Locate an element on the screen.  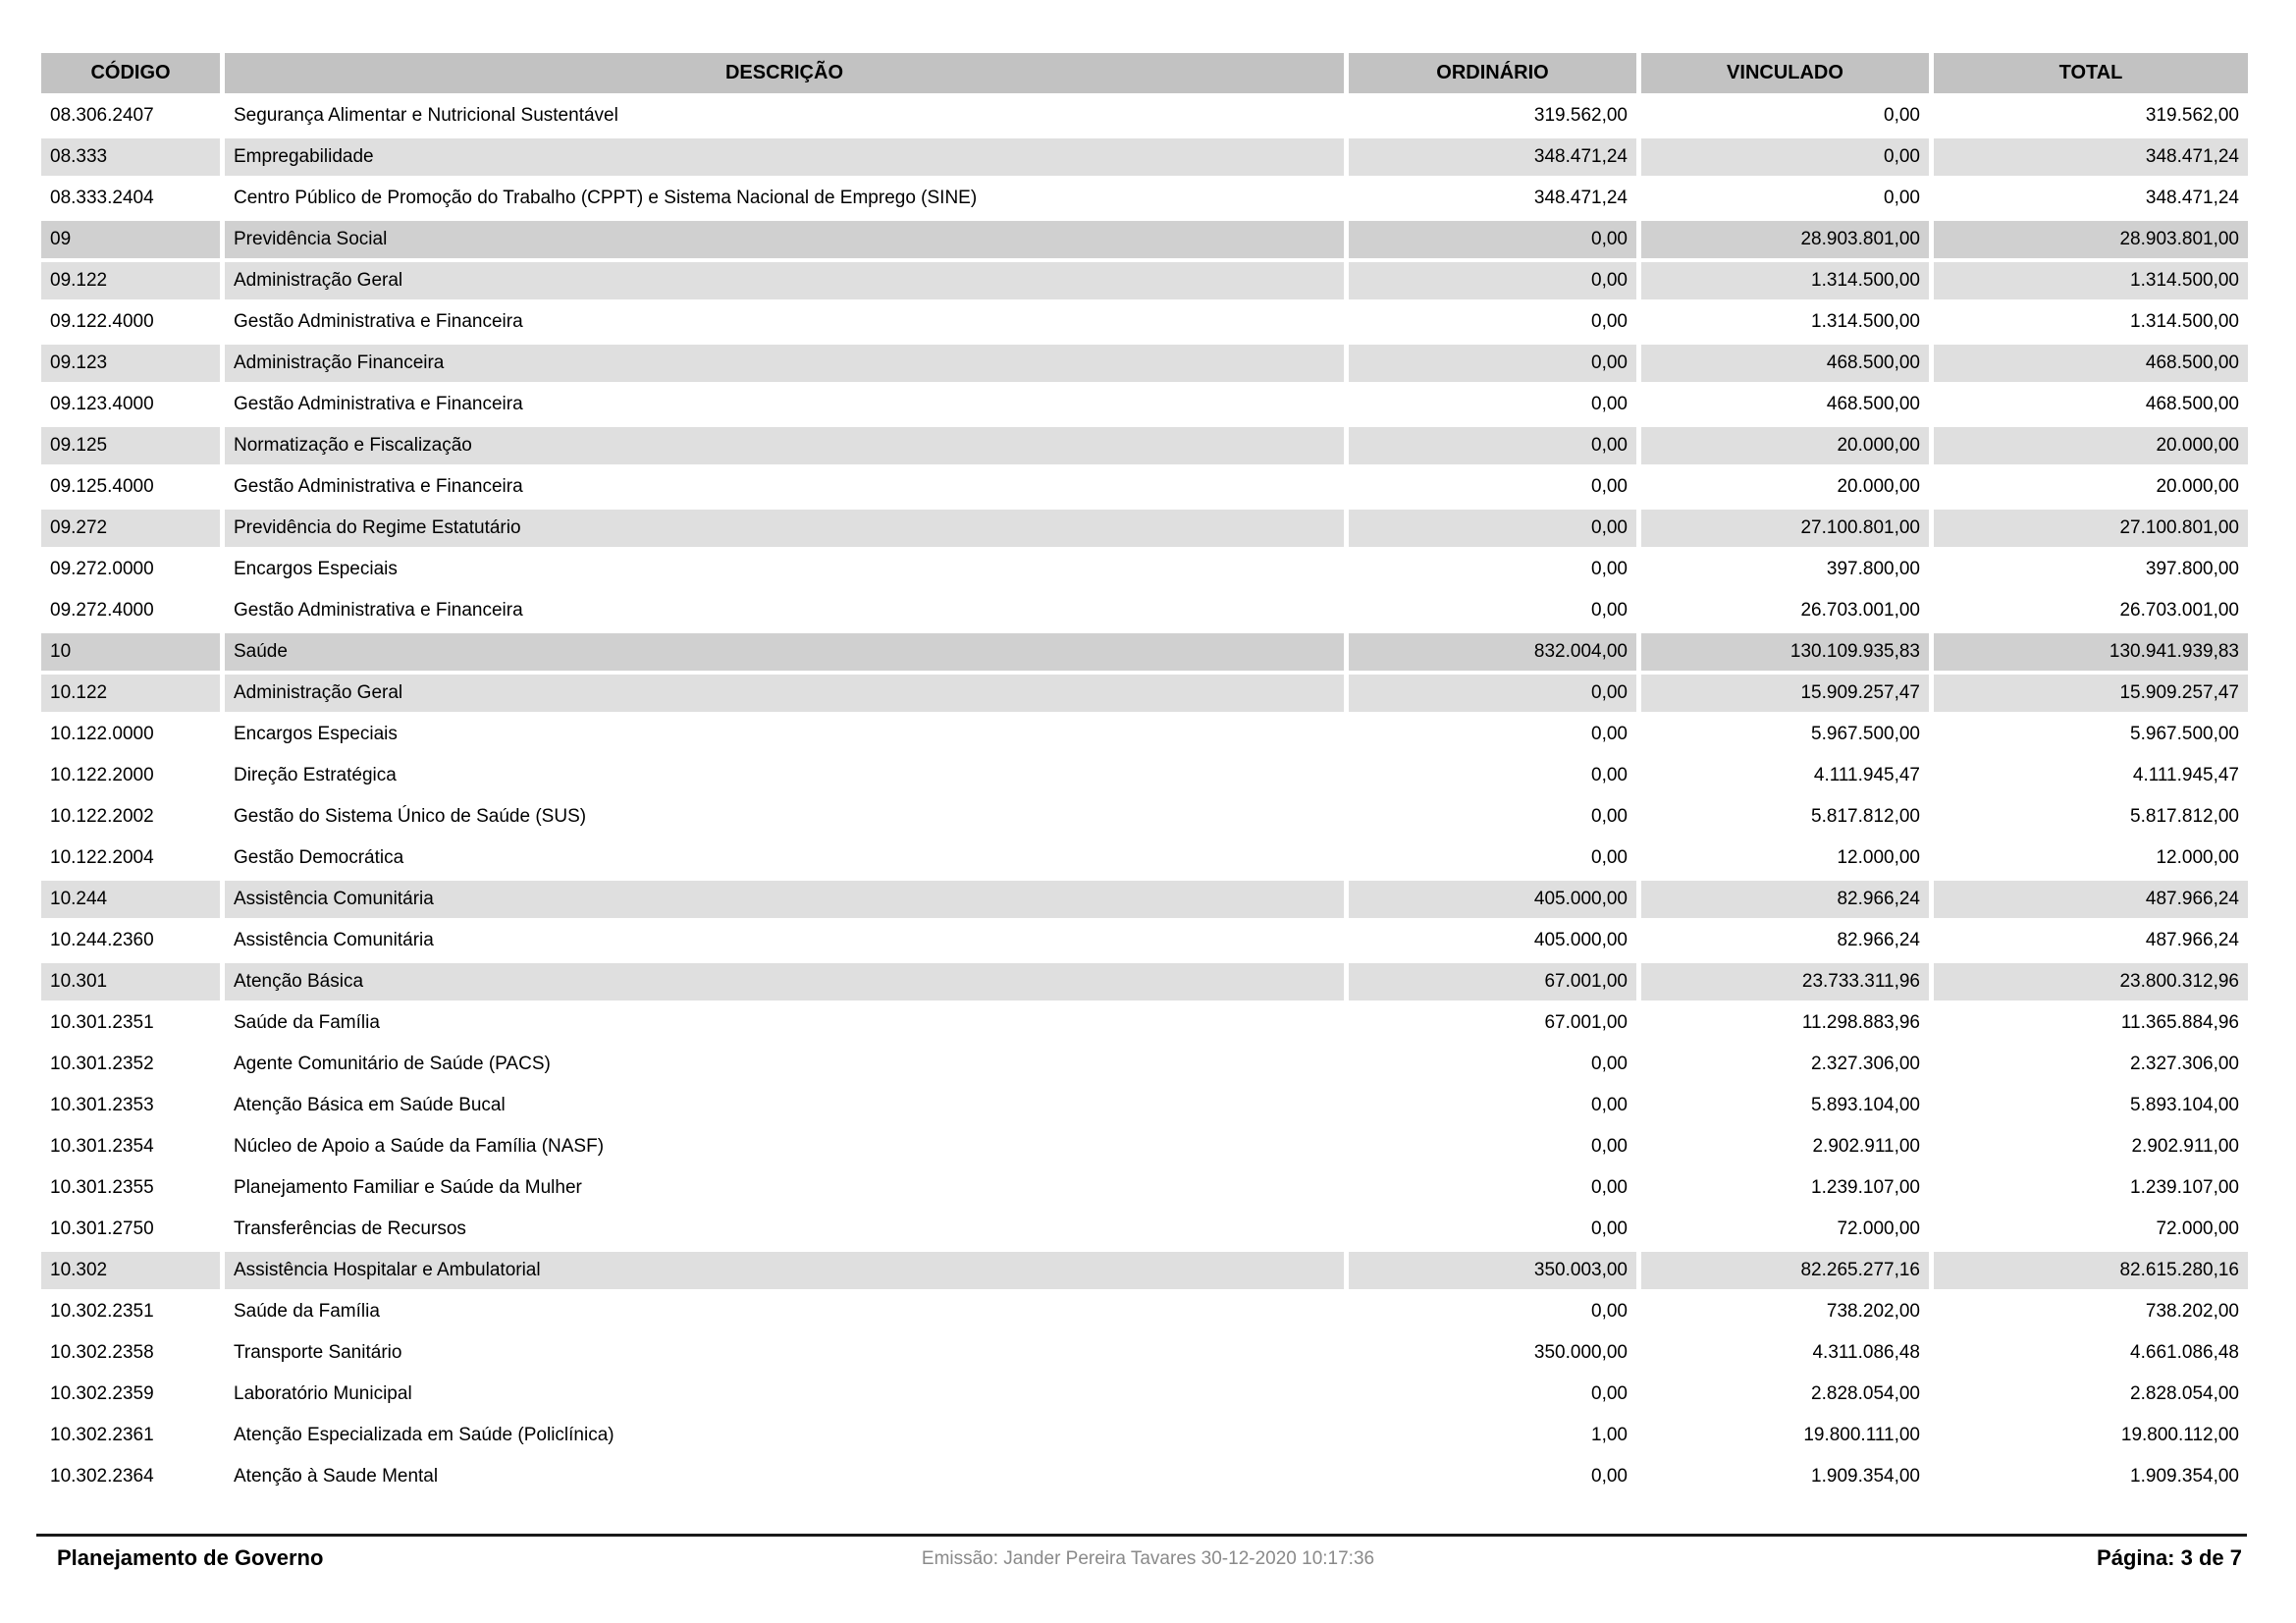
cell-vinculado: 82.966,24 is located at coordinates (1785, 940).